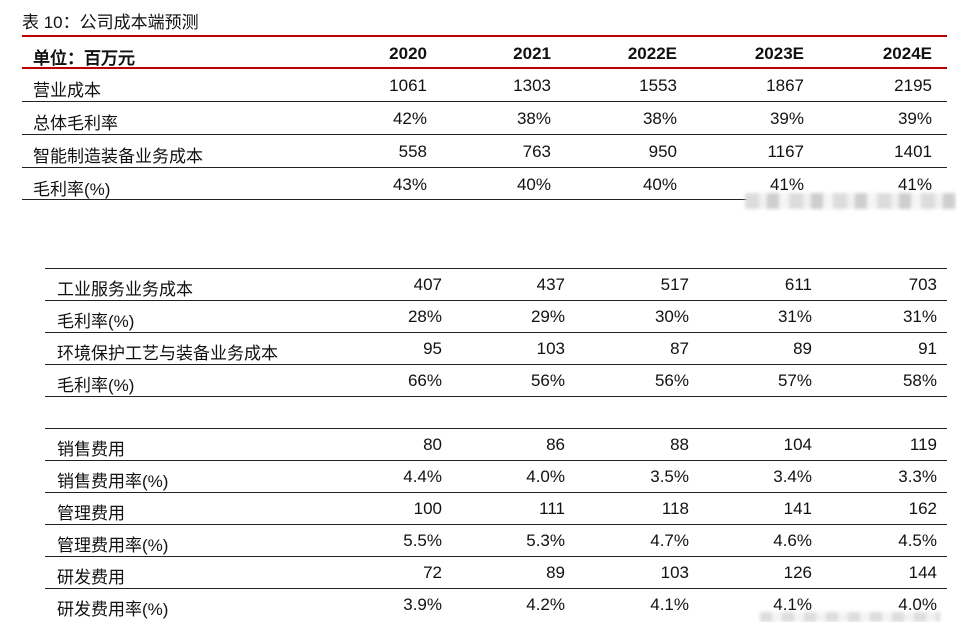 The height and width of the screenshot is (622, 957). What do you see at coordinates (422, 476) in the screenshot?
I see `cell-value: 4.4%` at bounding box center [422, 476].